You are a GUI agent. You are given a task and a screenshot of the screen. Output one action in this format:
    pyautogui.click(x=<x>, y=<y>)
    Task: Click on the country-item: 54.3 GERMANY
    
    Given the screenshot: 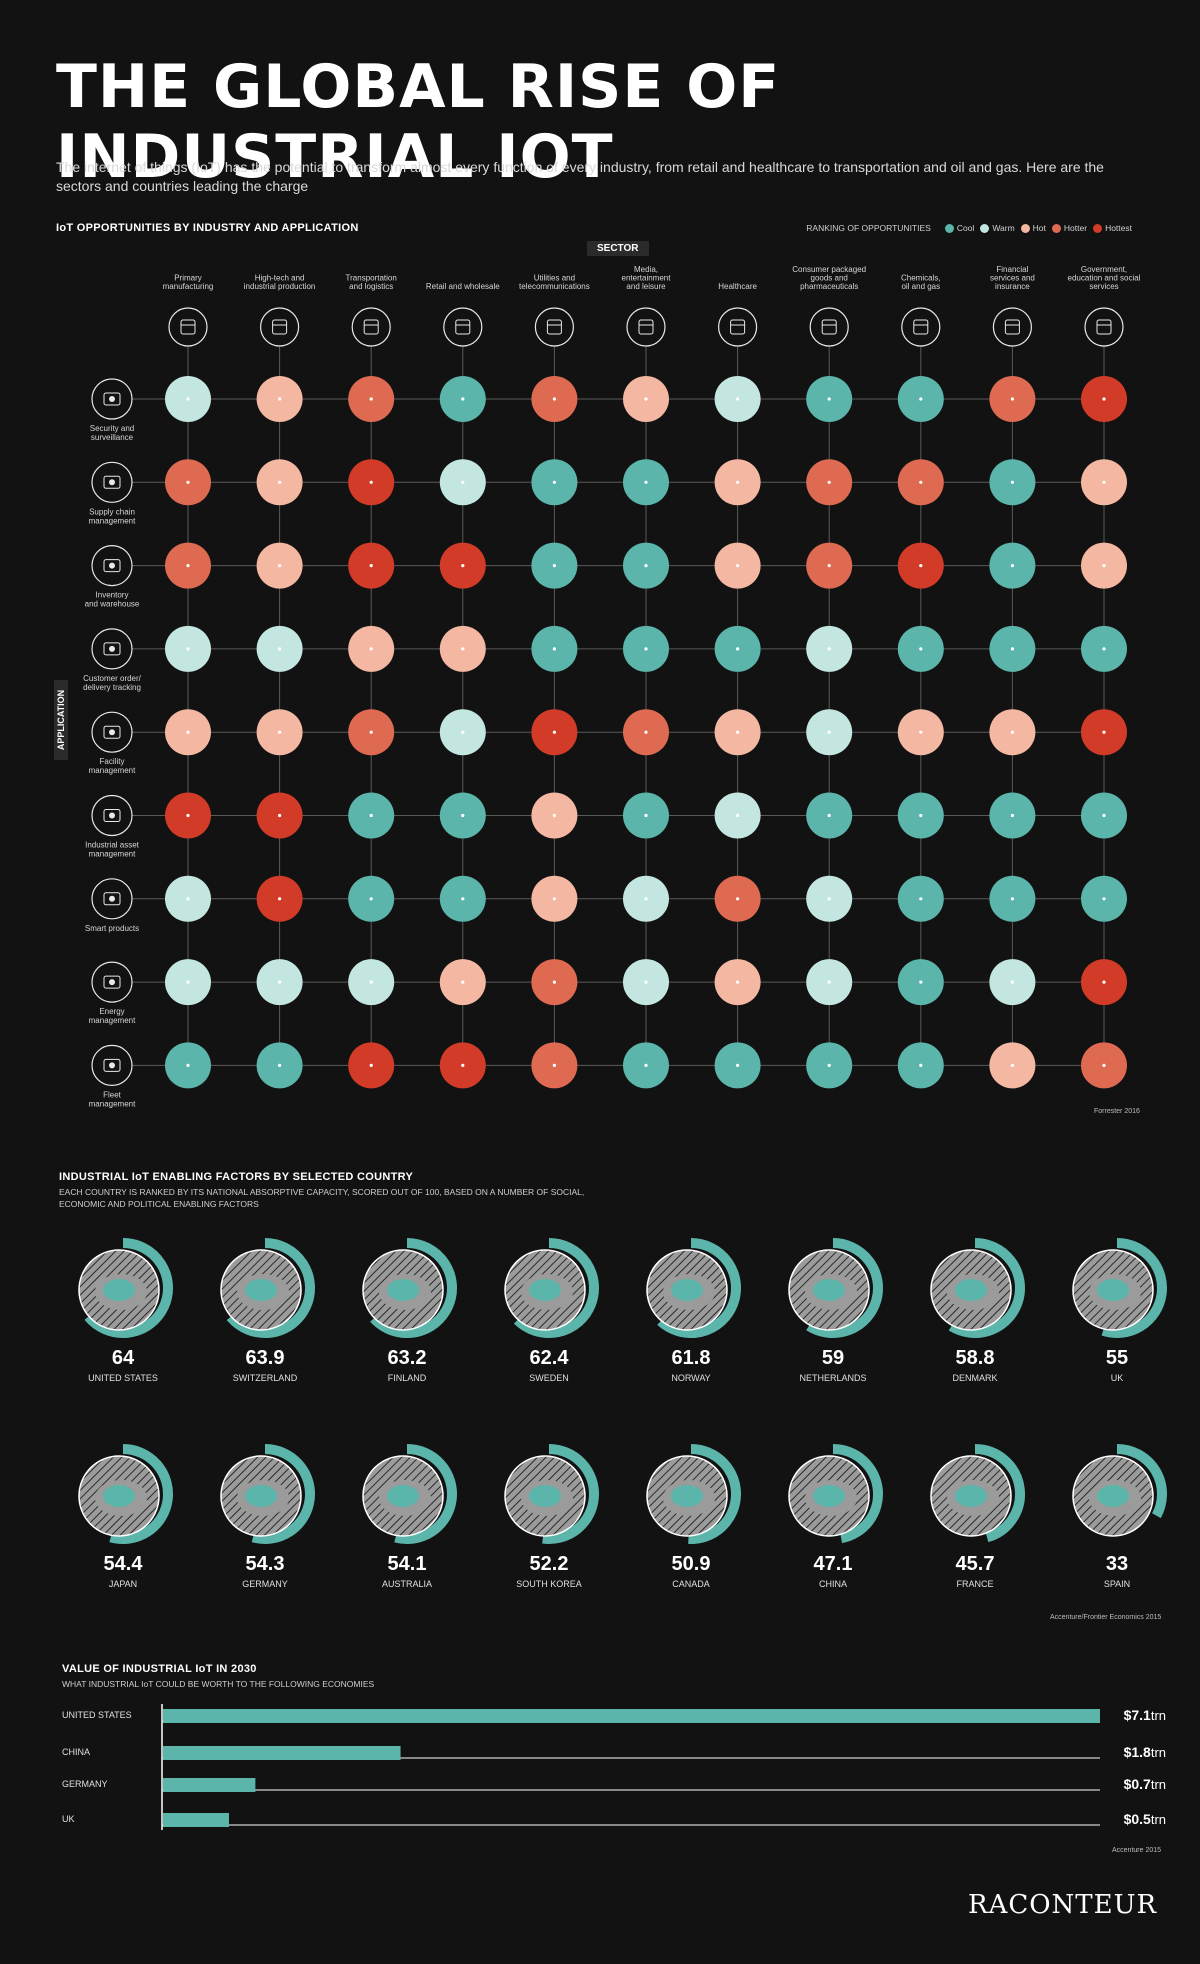 What is the action you would take?
    pyautogui.click(x=265, y=1571)
    